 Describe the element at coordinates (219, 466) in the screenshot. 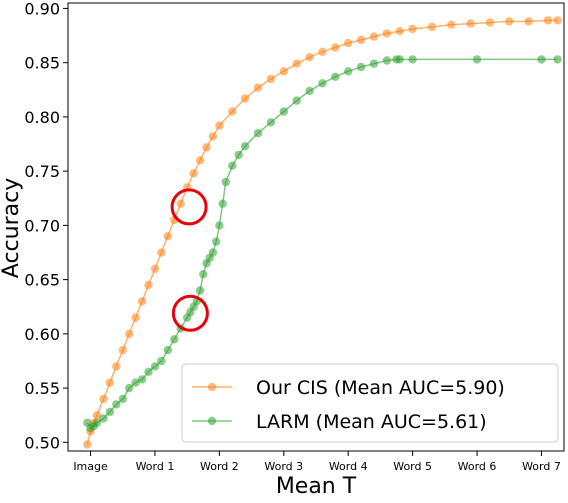

I see `x-tick-label: Word 2` at that location.